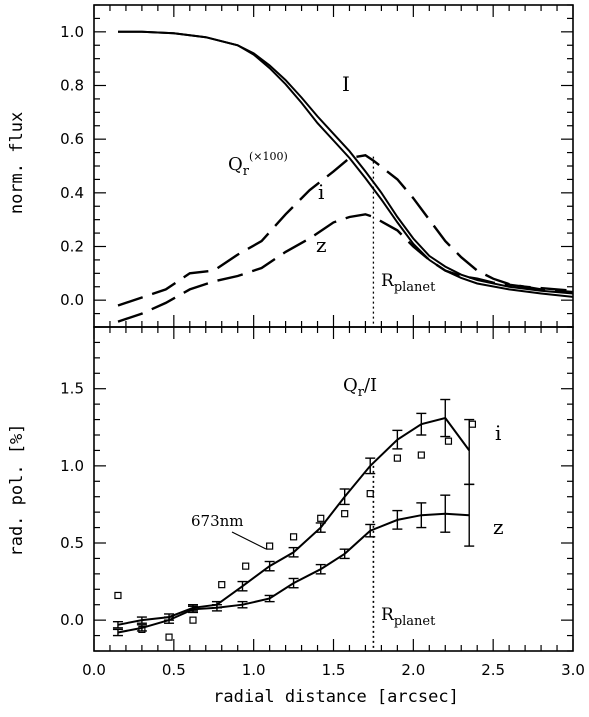 The image size is (589, 717). Describe the element at coordinates (17, 163) in the screenshot. I see `top-y-axis-title: norm. flux` at that location.